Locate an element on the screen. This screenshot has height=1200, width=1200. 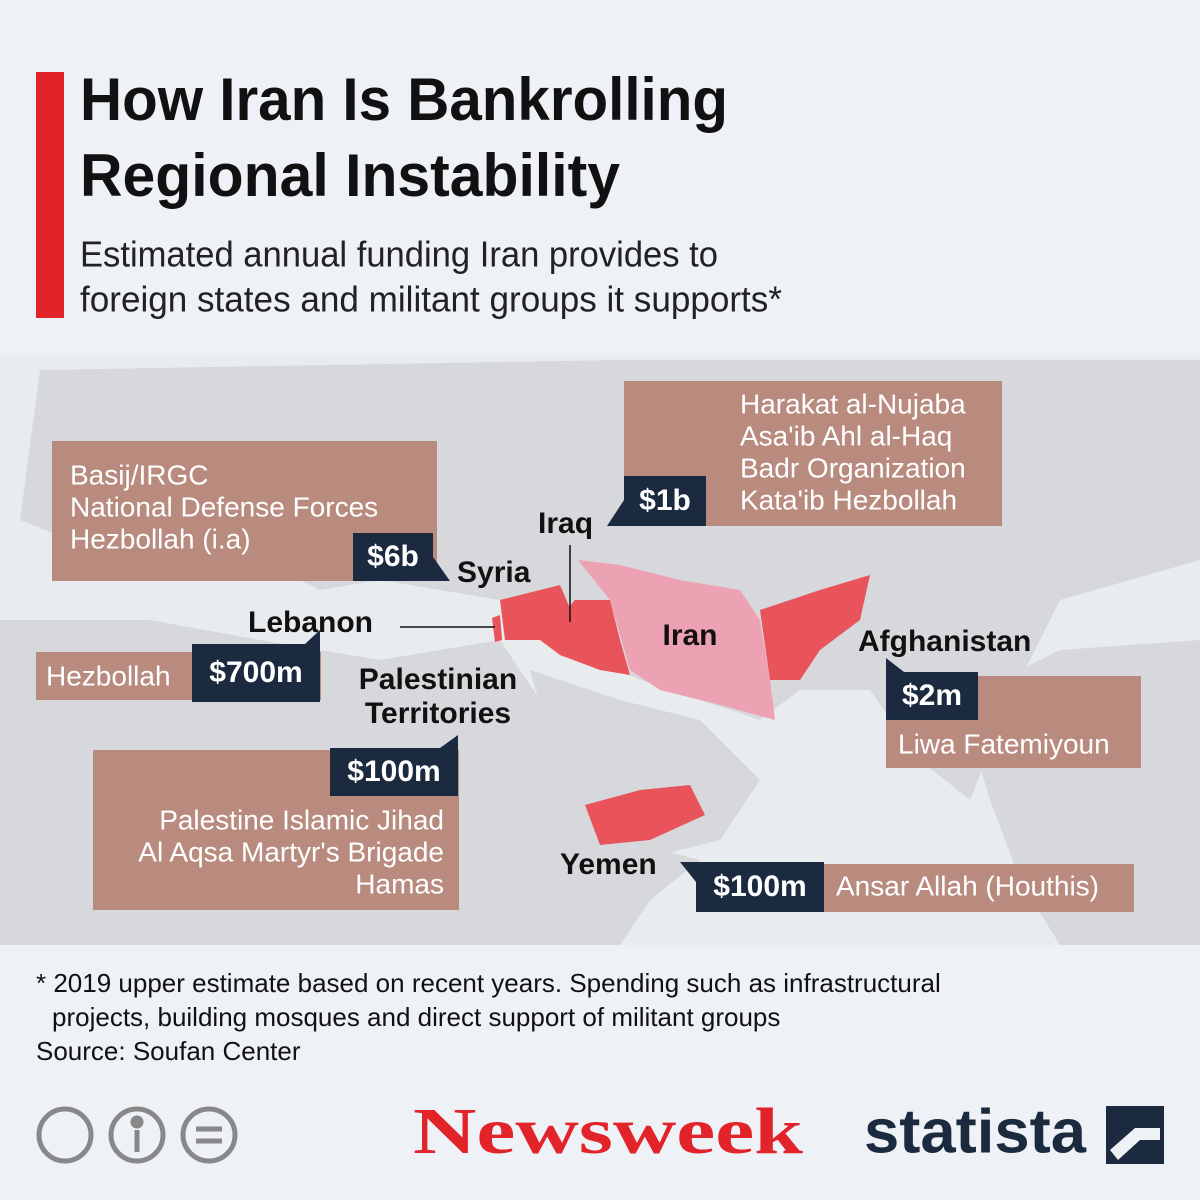
statista-icon is located at coordinates (1135, 1135).